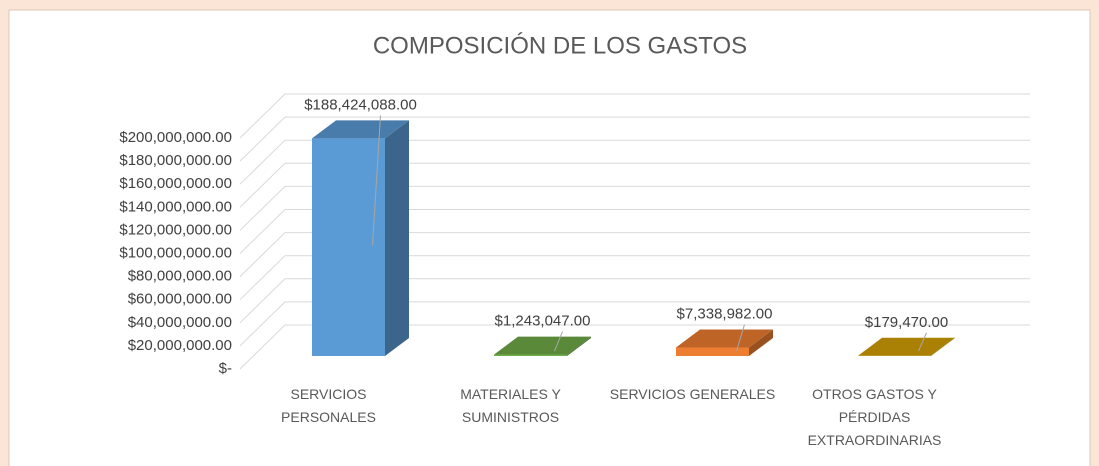 The width and height of the screenshot is (1099, 466). Describe the element at coordinates (175, 229) in the screenshot. I see `y-tick-label: $120,000,000.00` at that location.